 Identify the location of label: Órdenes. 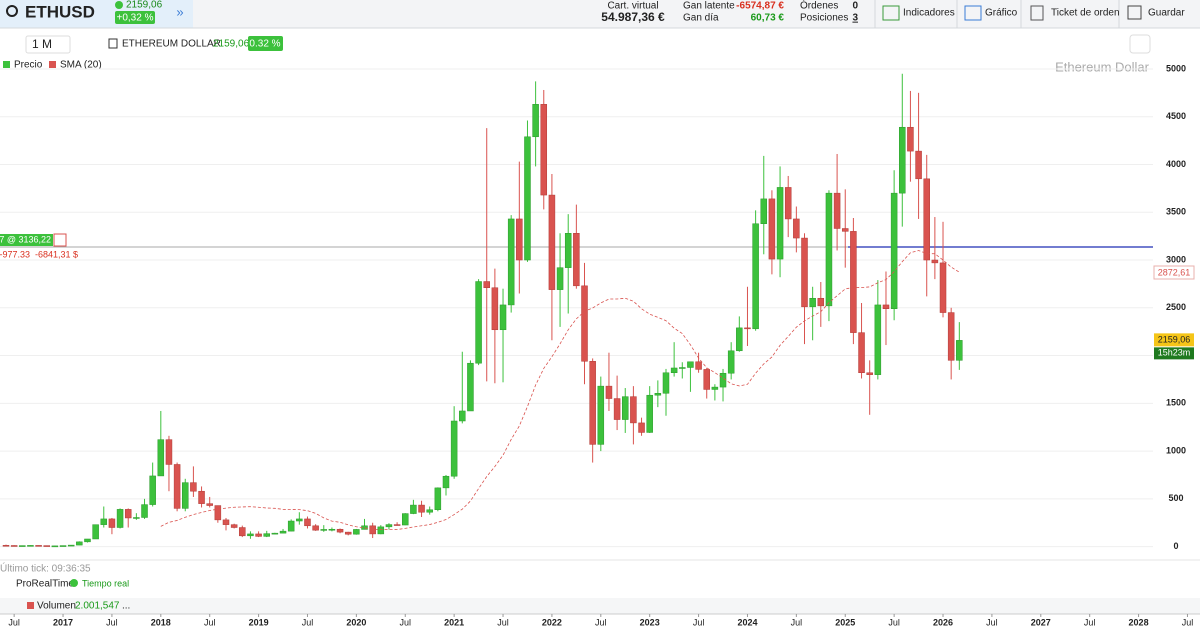
(819, 6).